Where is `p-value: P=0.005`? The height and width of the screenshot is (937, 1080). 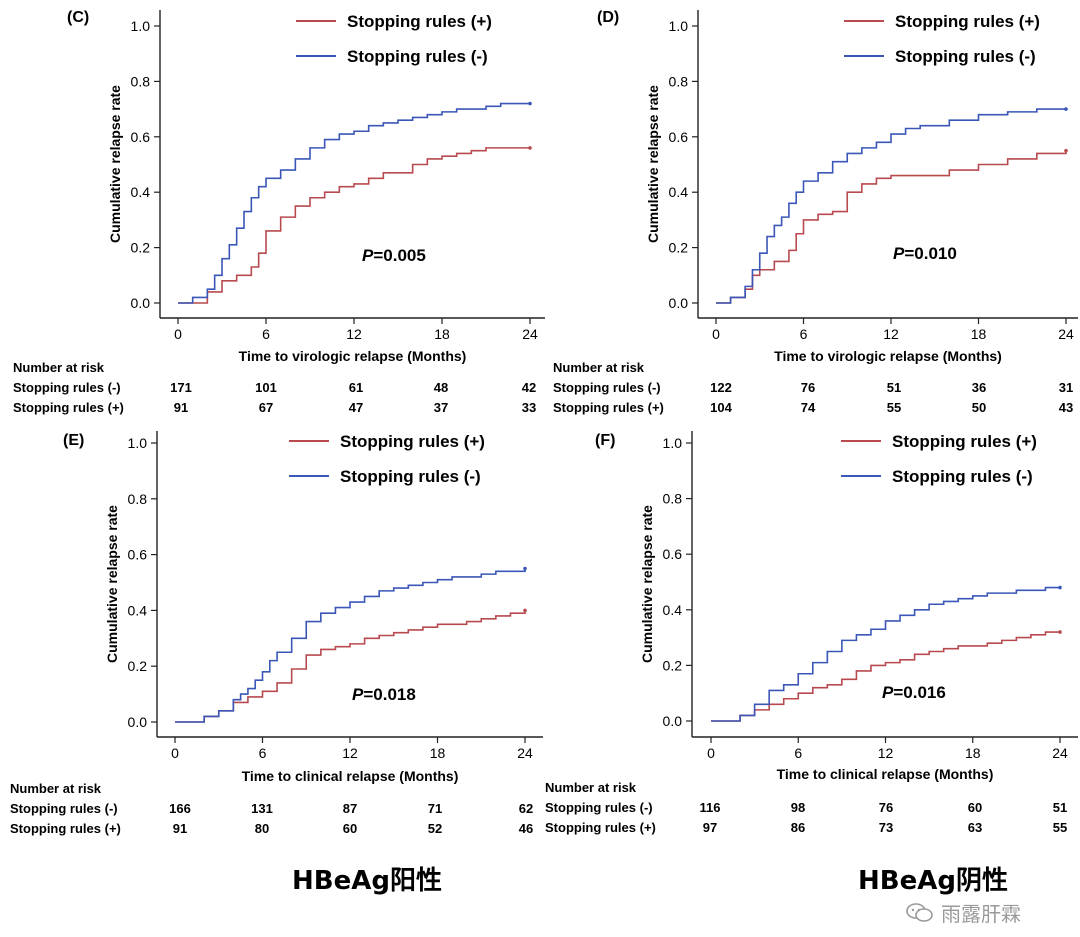 p-value: P=0.005 is located at coordinates (394, 255).